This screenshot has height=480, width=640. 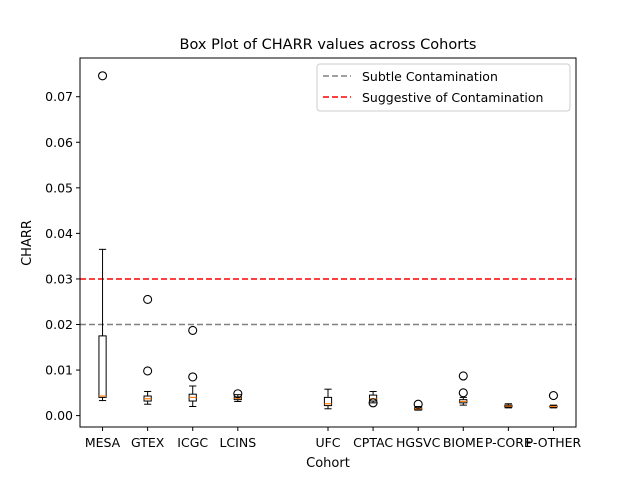 I want to click on x-tick-label: UFC, so click(x=327, y=442).